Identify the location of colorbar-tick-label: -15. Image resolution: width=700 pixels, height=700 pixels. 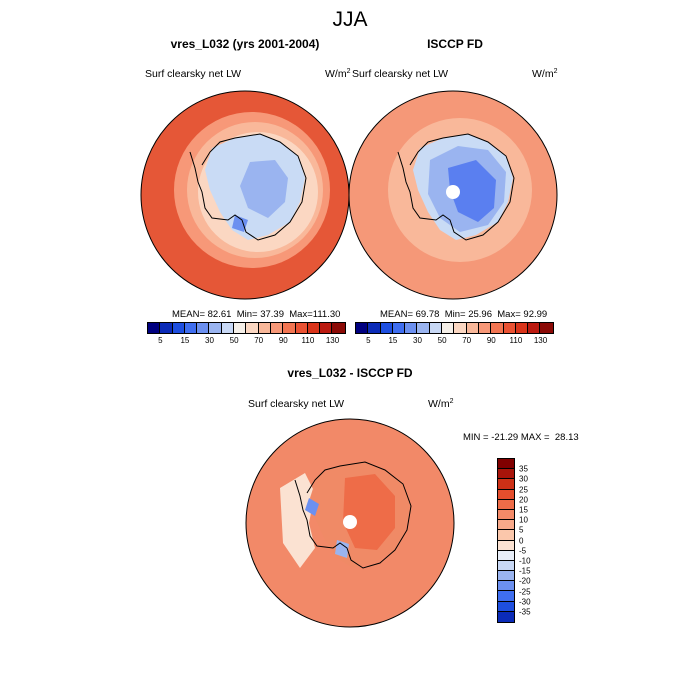
(525, 571).